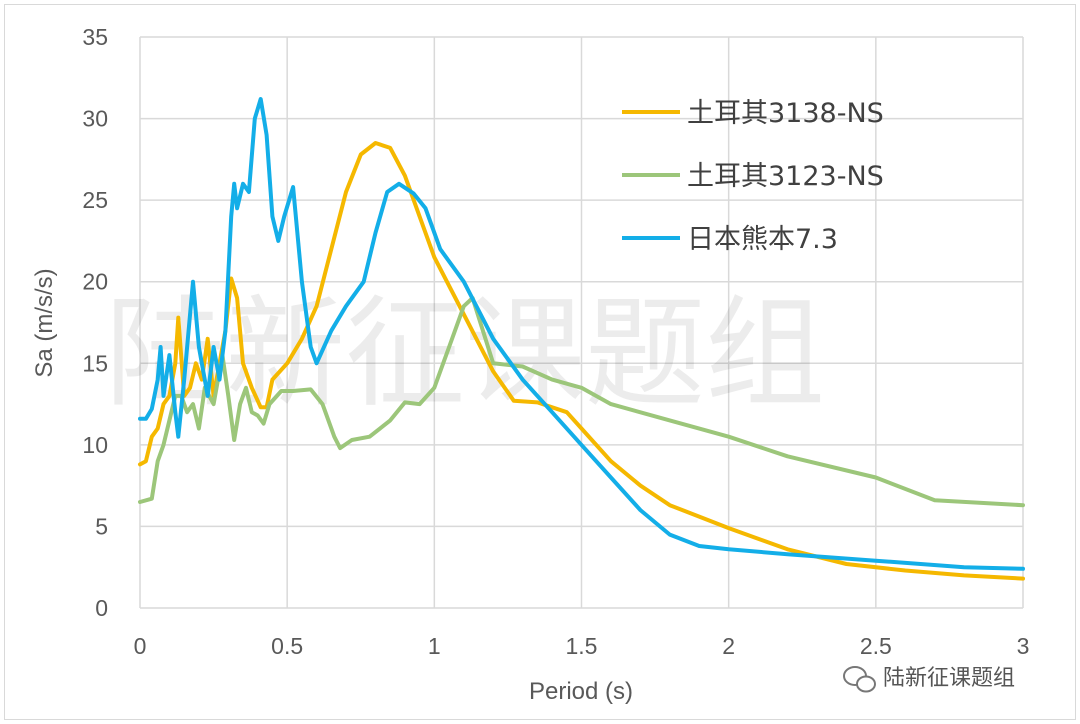 Image resolution: width=1080 pixels, height=724 pixels. I want to click on x-tick-label: 2, so click(728, 646).